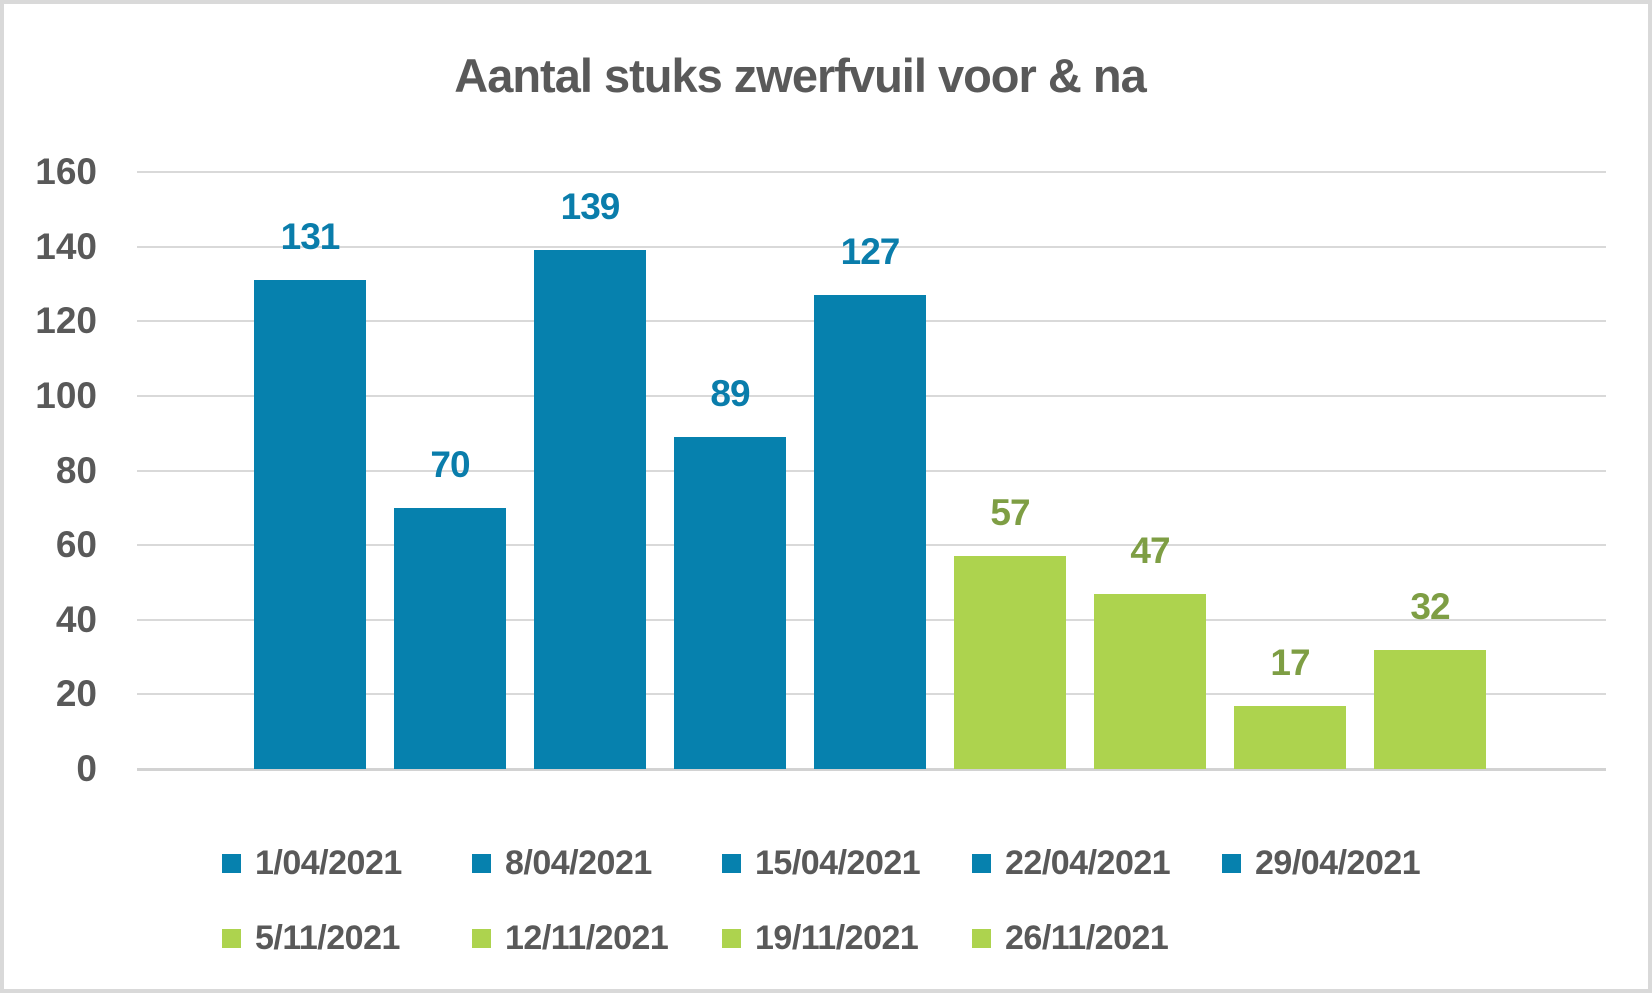 Image resolution: width=1652 pixels, height=993 pixels. What do you see at coordinates (76, 470) in the screenshot?
I see `y-axis-tick-80: 80` at bounding box center [76, 470].